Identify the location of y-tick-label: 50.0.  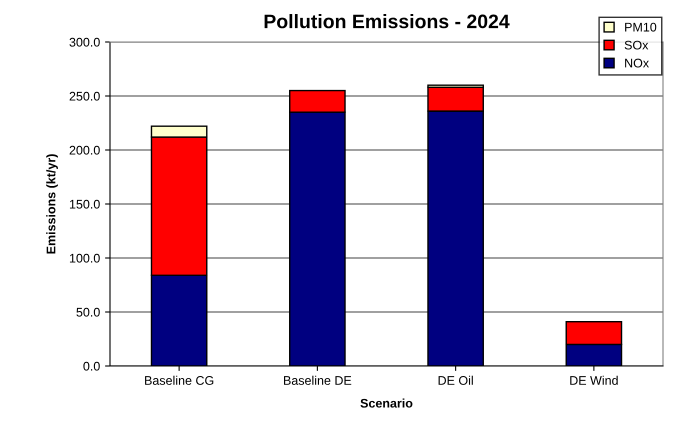
(88, 312).